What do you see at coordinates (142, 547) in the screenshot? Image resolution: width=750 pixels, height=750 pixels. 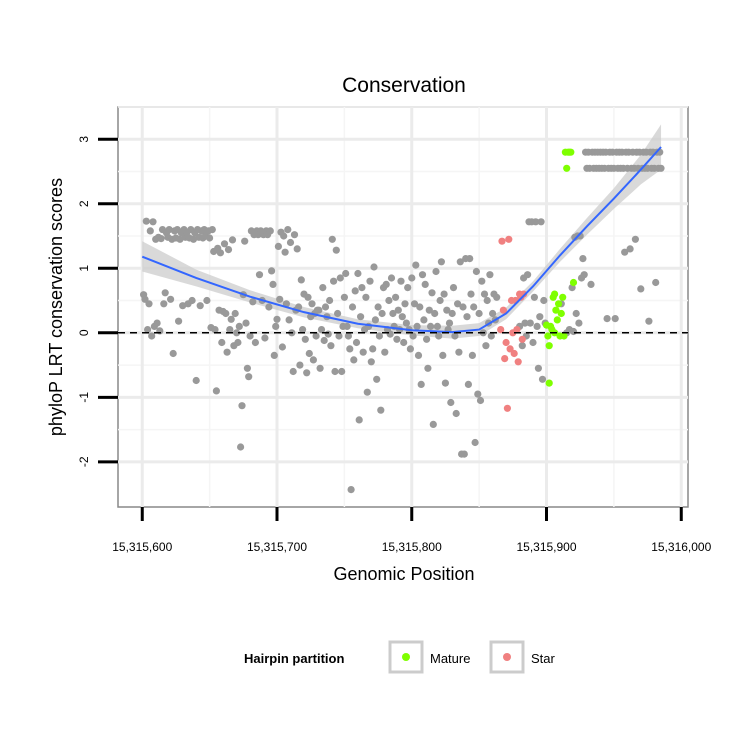 I see `x-tick-label-0: 15,315,600` at bounding box center [142, 547].